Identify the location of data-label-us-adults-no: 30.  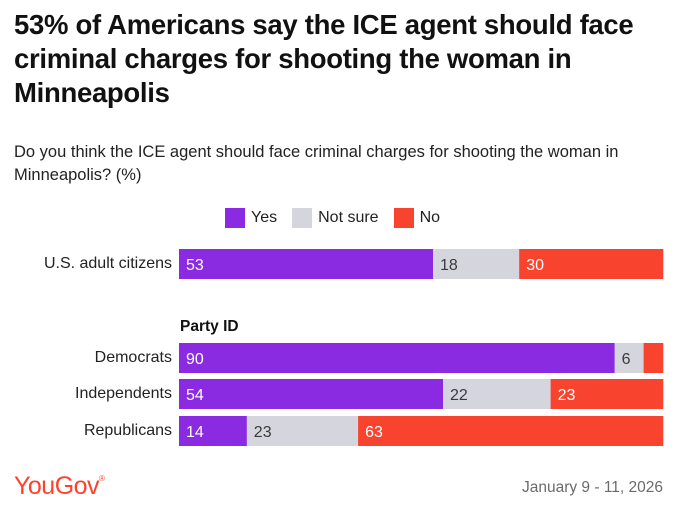
(535, 265).